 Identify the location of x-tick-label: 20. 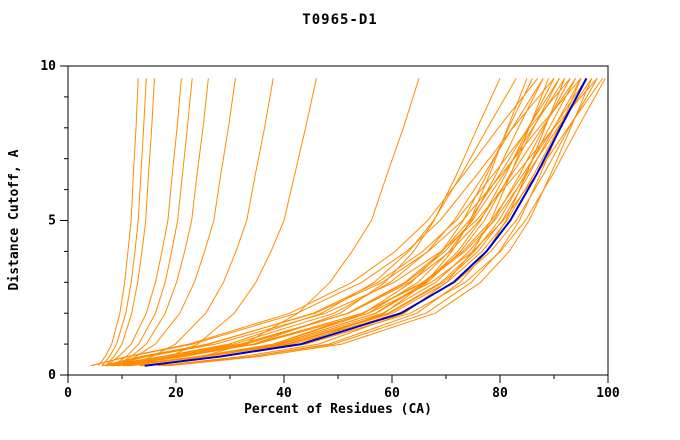
(176, 393).